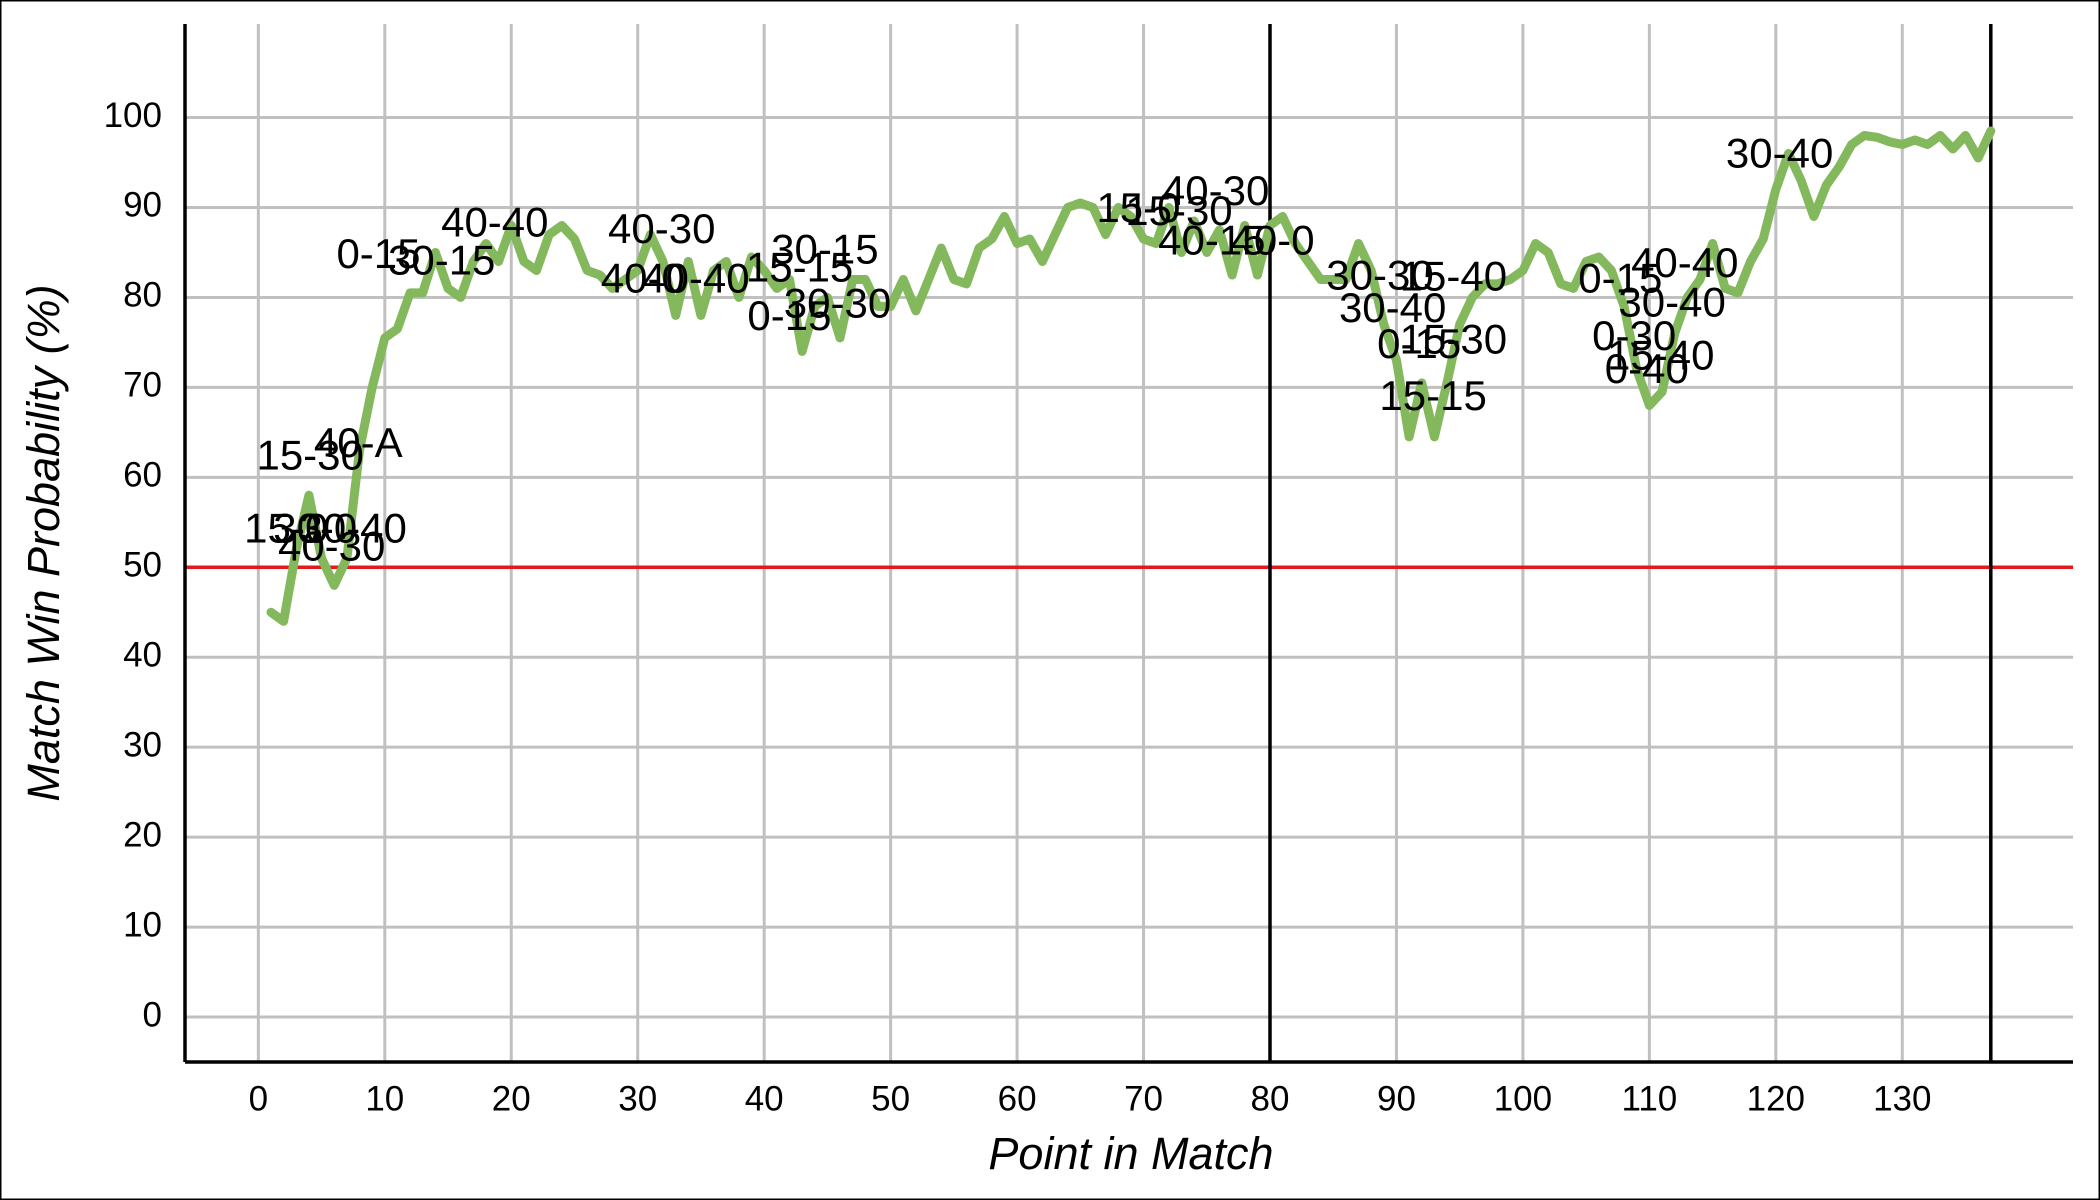  What do you see at coordinates (1270, 1098) in the screenshot?
I see `x-tick-label: 80` at bounding box center [1270, 1098].